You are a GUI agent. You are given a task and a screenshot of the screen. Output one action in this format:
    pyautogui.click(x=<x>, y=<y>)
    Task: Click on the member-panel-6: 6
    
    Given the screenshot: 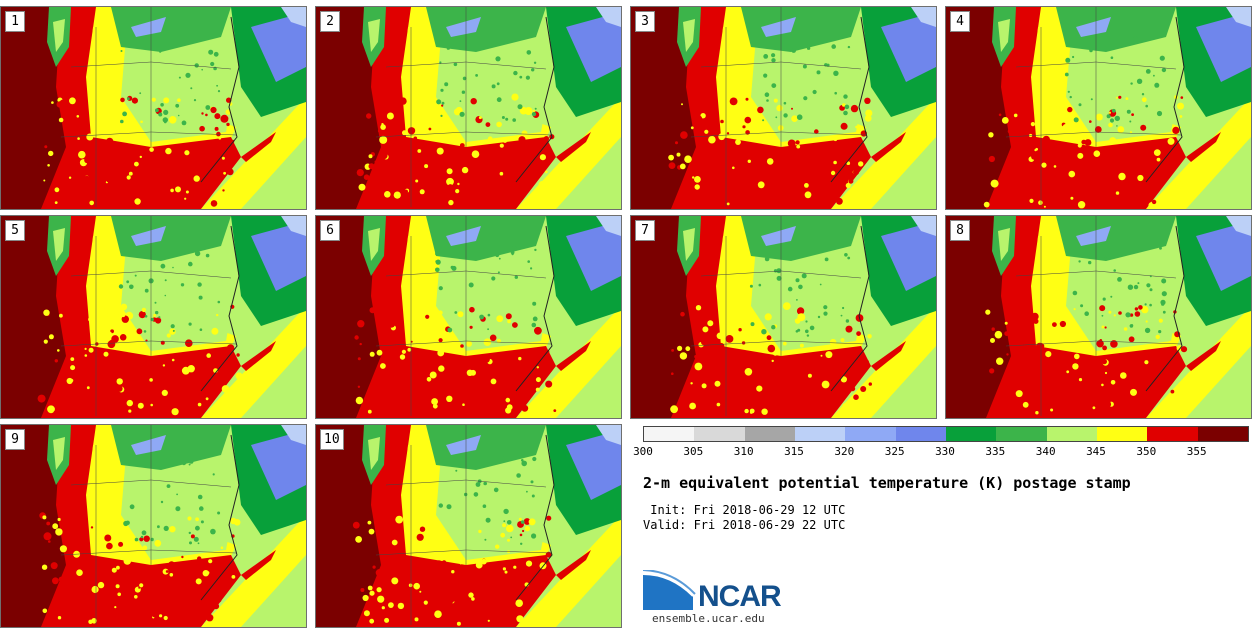 What is the action you would take?
    pyautogui.click(x=468, y=317)
    